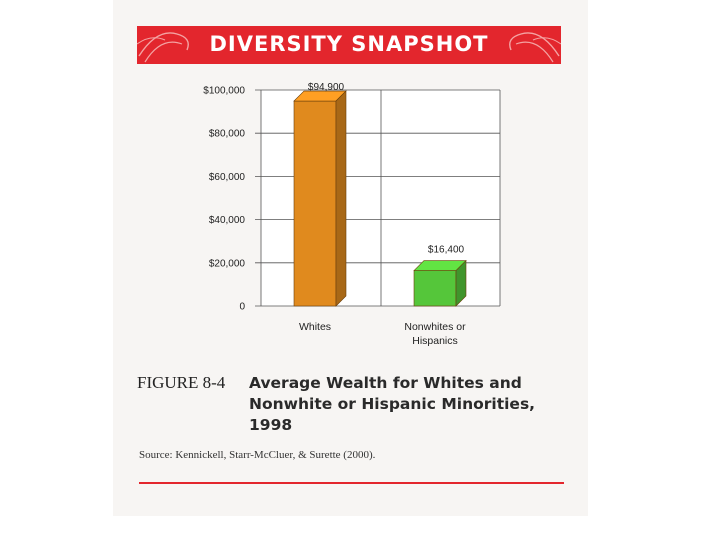 The width and height of the screenshot is (720, 540). What do you see at coordinates (227, 134) in the screenshot?
I see `y-tick-label: $80,000` at bounding box center [227, 134].